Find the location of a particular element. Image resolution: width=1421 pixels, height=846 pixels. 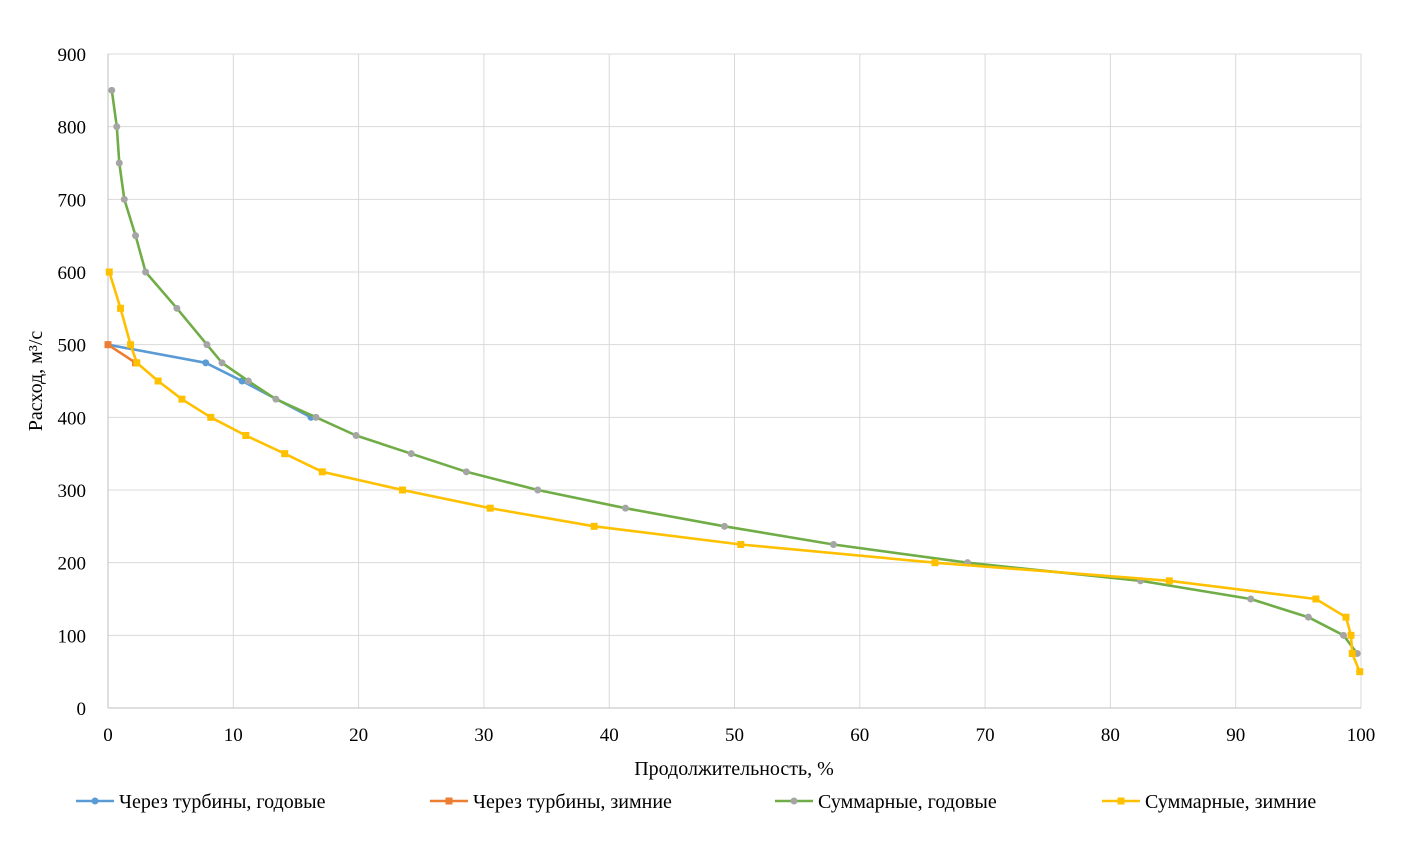

y-tick-label: 800 is located at coordinates (72, 128).